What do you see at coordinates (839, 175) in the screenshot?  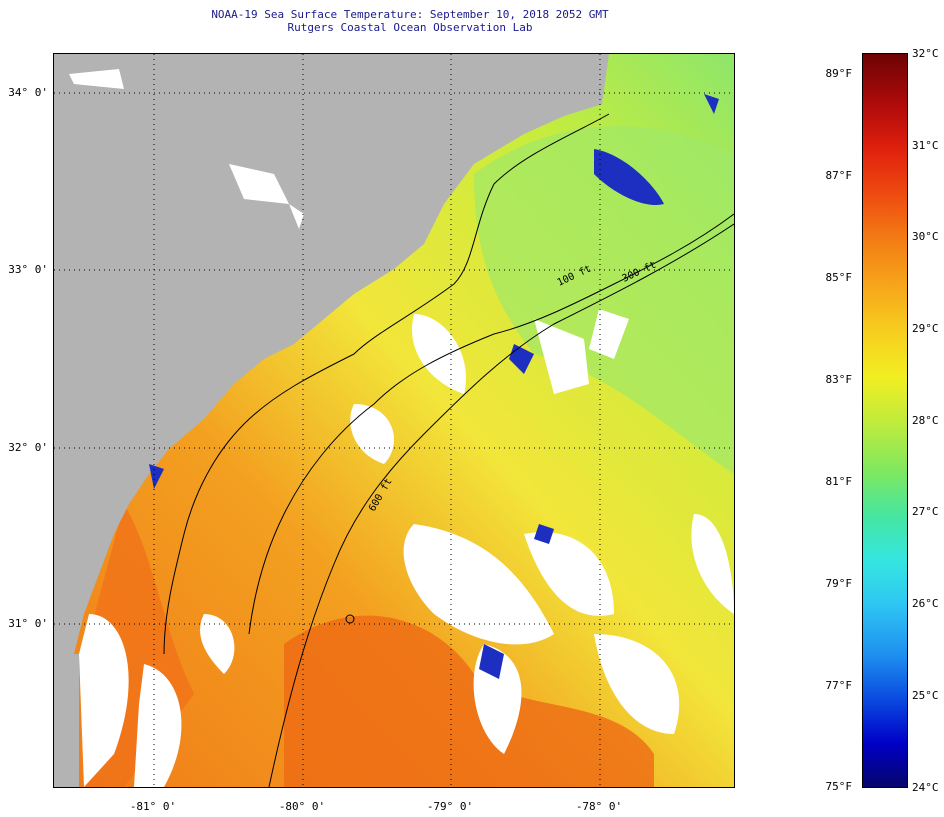 I see `colorbar-f-87: 87°F` at bounding box center [839, 175].